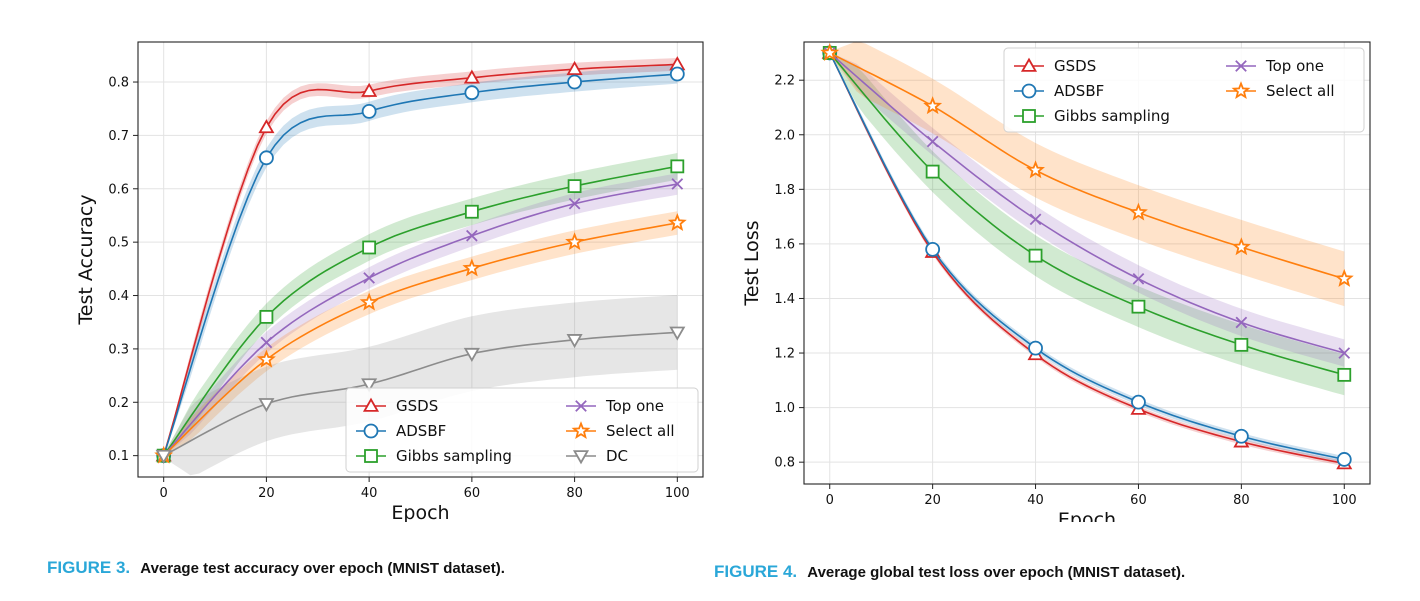  I want to click on acc-tick-label-x: 100, so click(677, 493).